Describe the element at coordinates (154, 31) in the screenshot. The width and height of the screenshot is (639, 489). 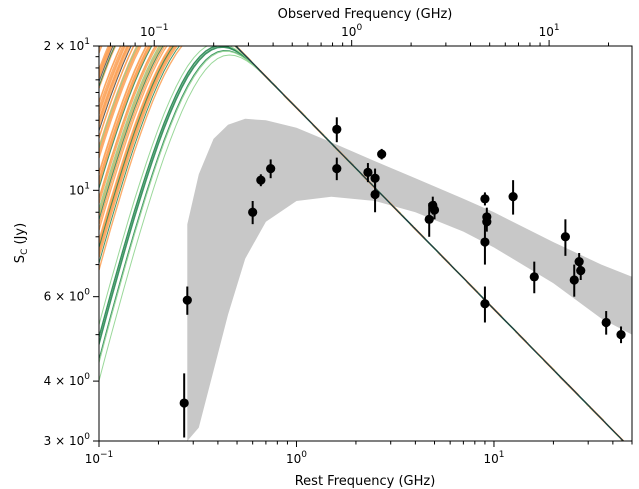
I see `x2-tick-label-0: 10⁻¹` at that location.